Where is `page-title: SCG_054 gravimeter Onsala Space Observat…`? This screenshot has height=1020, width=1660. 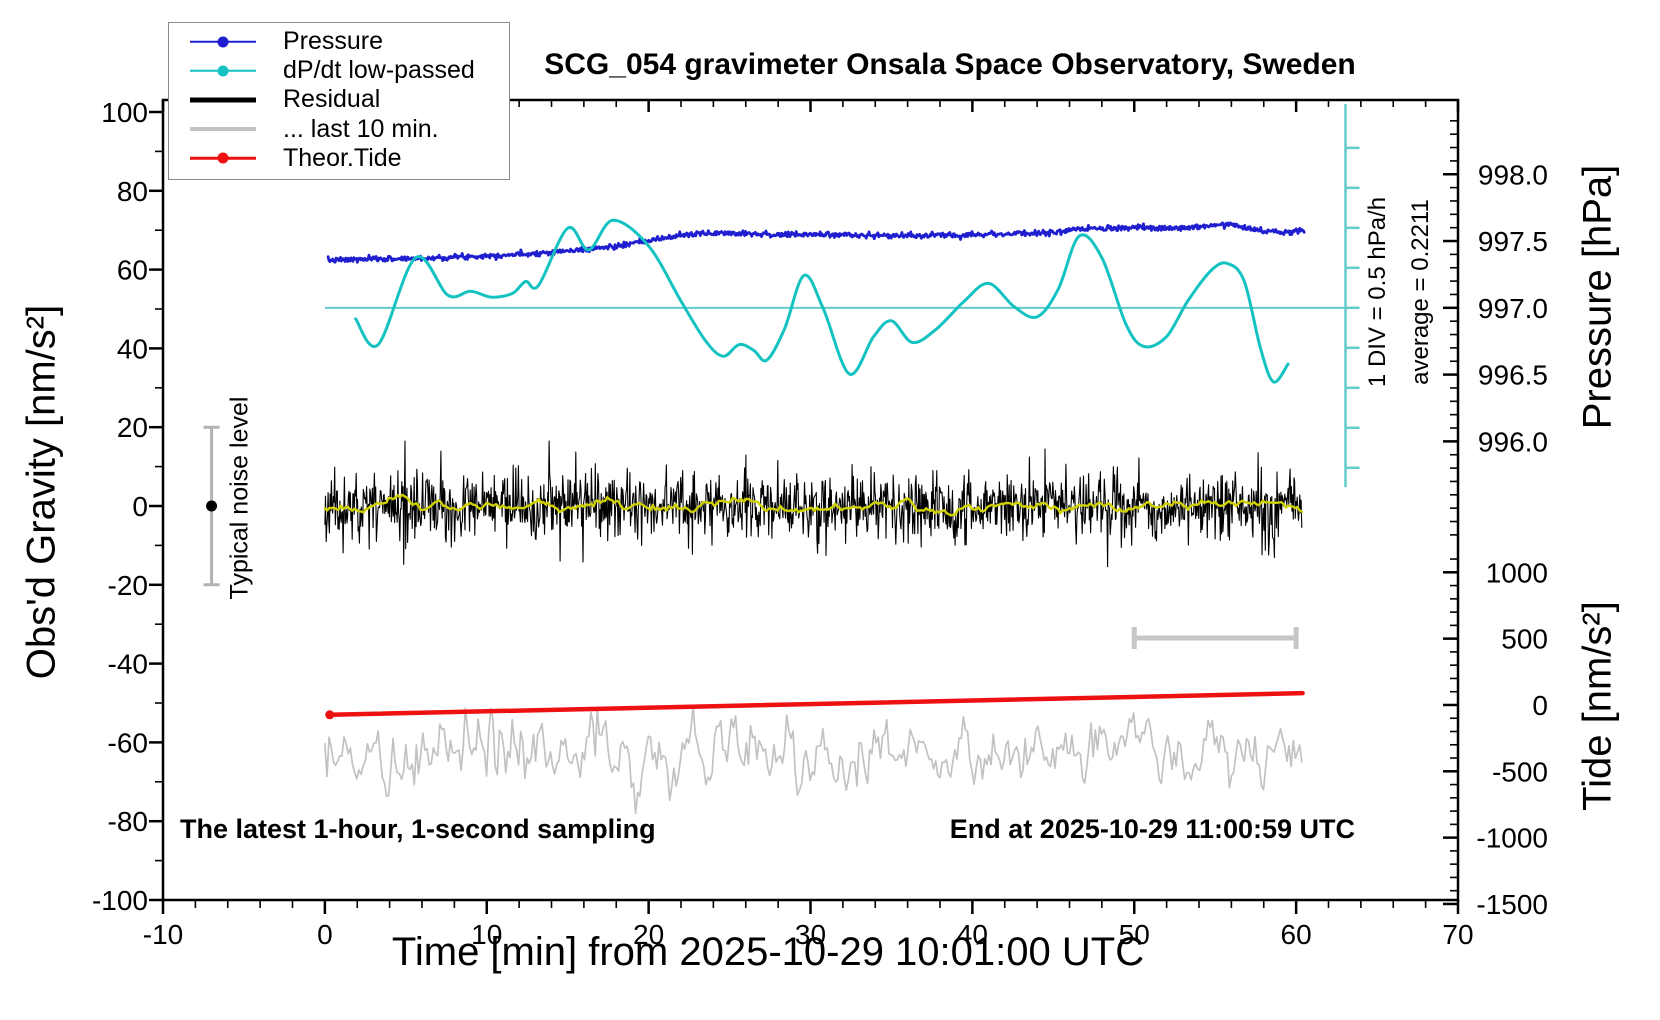
page-title: SCG_054 gravimeter Onsala Space Observat… is located at coordinates (950, 64).